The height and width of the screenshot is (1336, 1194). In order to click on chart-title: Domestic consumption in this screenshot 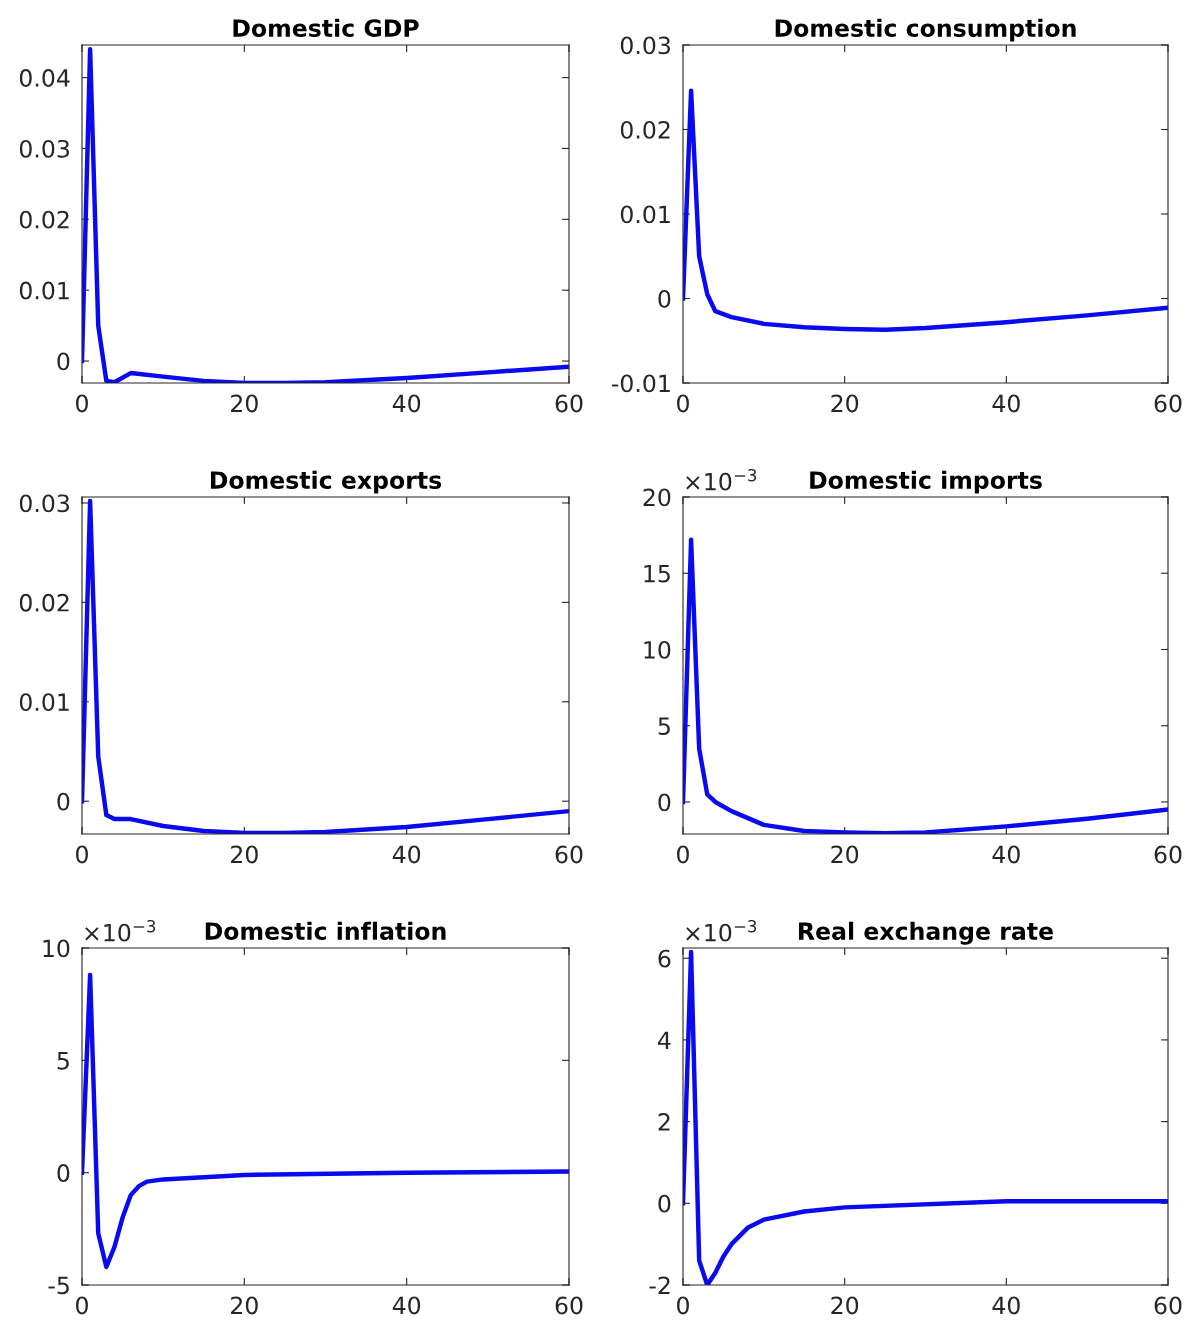, I will do `click(925, 30)`.